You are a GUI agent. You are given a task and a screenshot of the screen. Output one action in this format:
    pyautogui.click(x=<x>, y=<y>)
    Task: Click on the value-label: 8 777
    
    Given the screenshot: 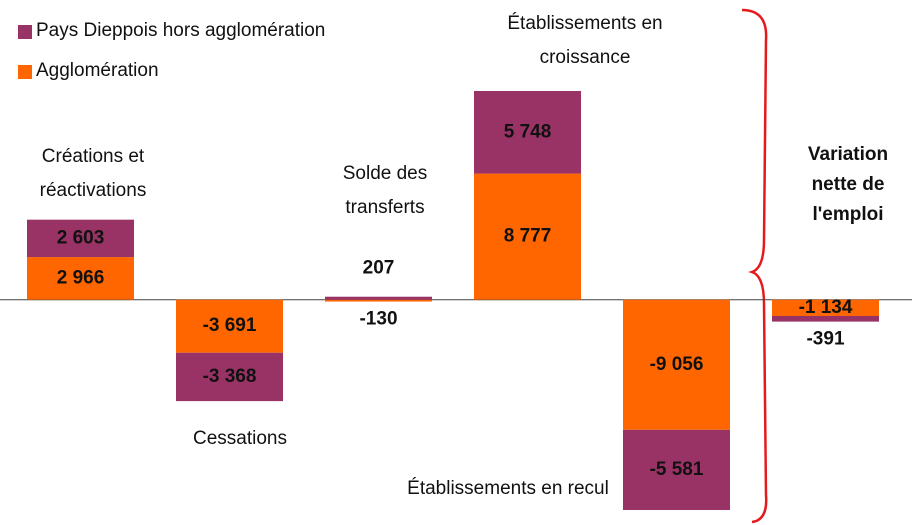 What is the action you would take?
    pyautogui.click(x=528, y=236)
    